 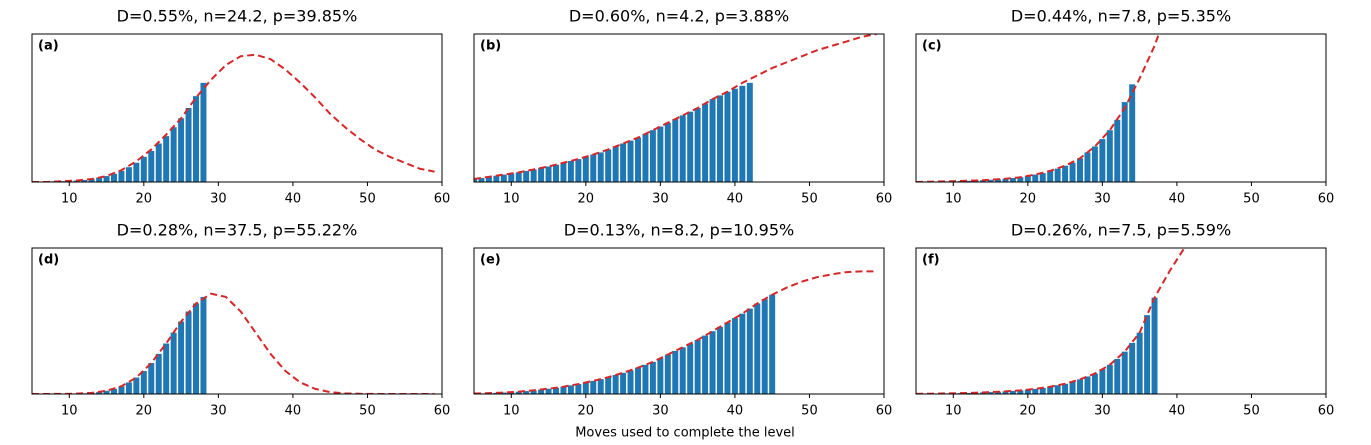 What do you see at coordinates (1121, 230) in the screenshot?
I see `panel-title: D=0.26%, n=7.5, p=5.59%` at bounding box center [1121, 230].